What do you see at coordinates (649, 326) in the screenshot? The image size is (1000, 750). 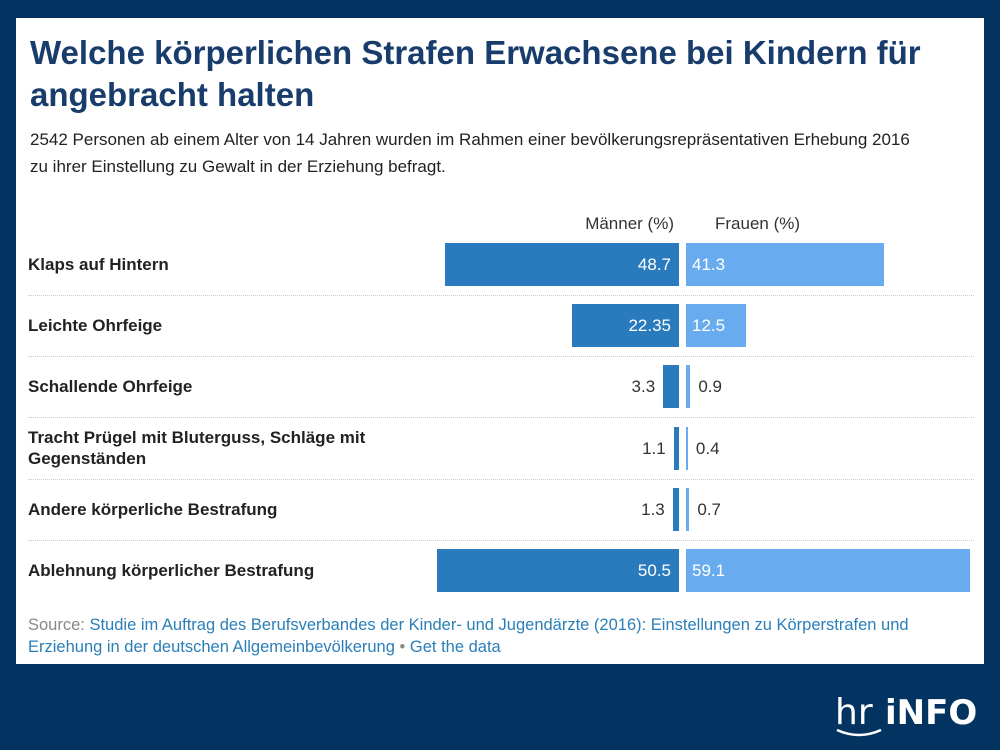 I see `value-label-maenner: 22.35` at bounding box center [649, 326].